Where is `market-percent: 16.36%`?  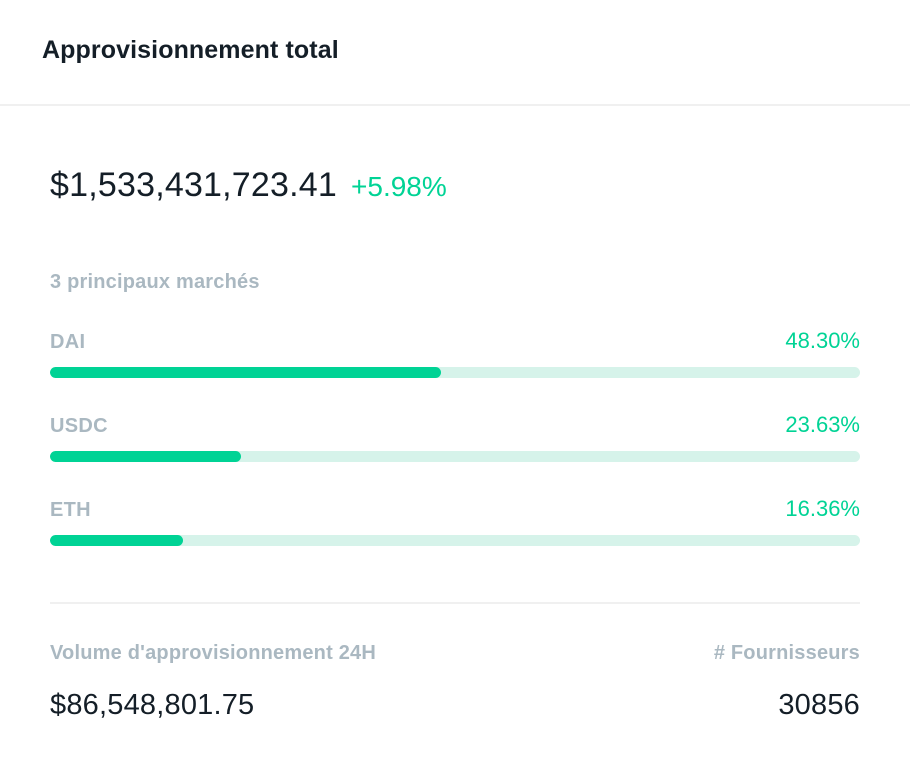 market-percent: 16.36% is located at coordinates (822, 508).